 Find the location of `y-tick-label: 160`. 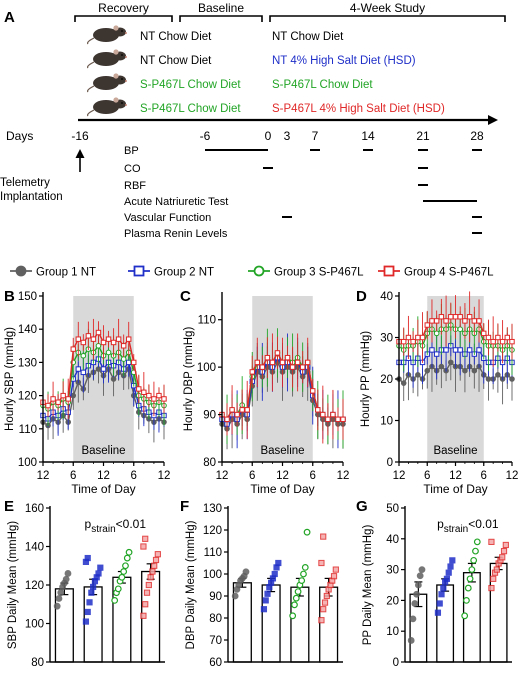

y-tick-label: 160 is located at coordinates (34, 509).